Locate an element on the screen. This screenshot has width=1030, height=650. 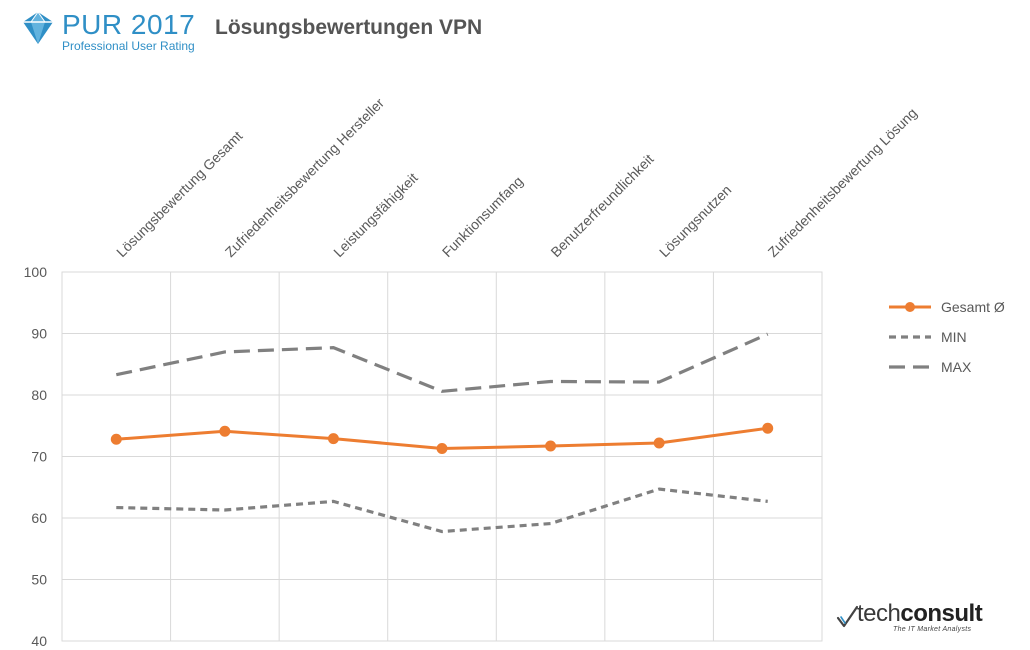
checkmark-icon is located at coordinates (847, 616).